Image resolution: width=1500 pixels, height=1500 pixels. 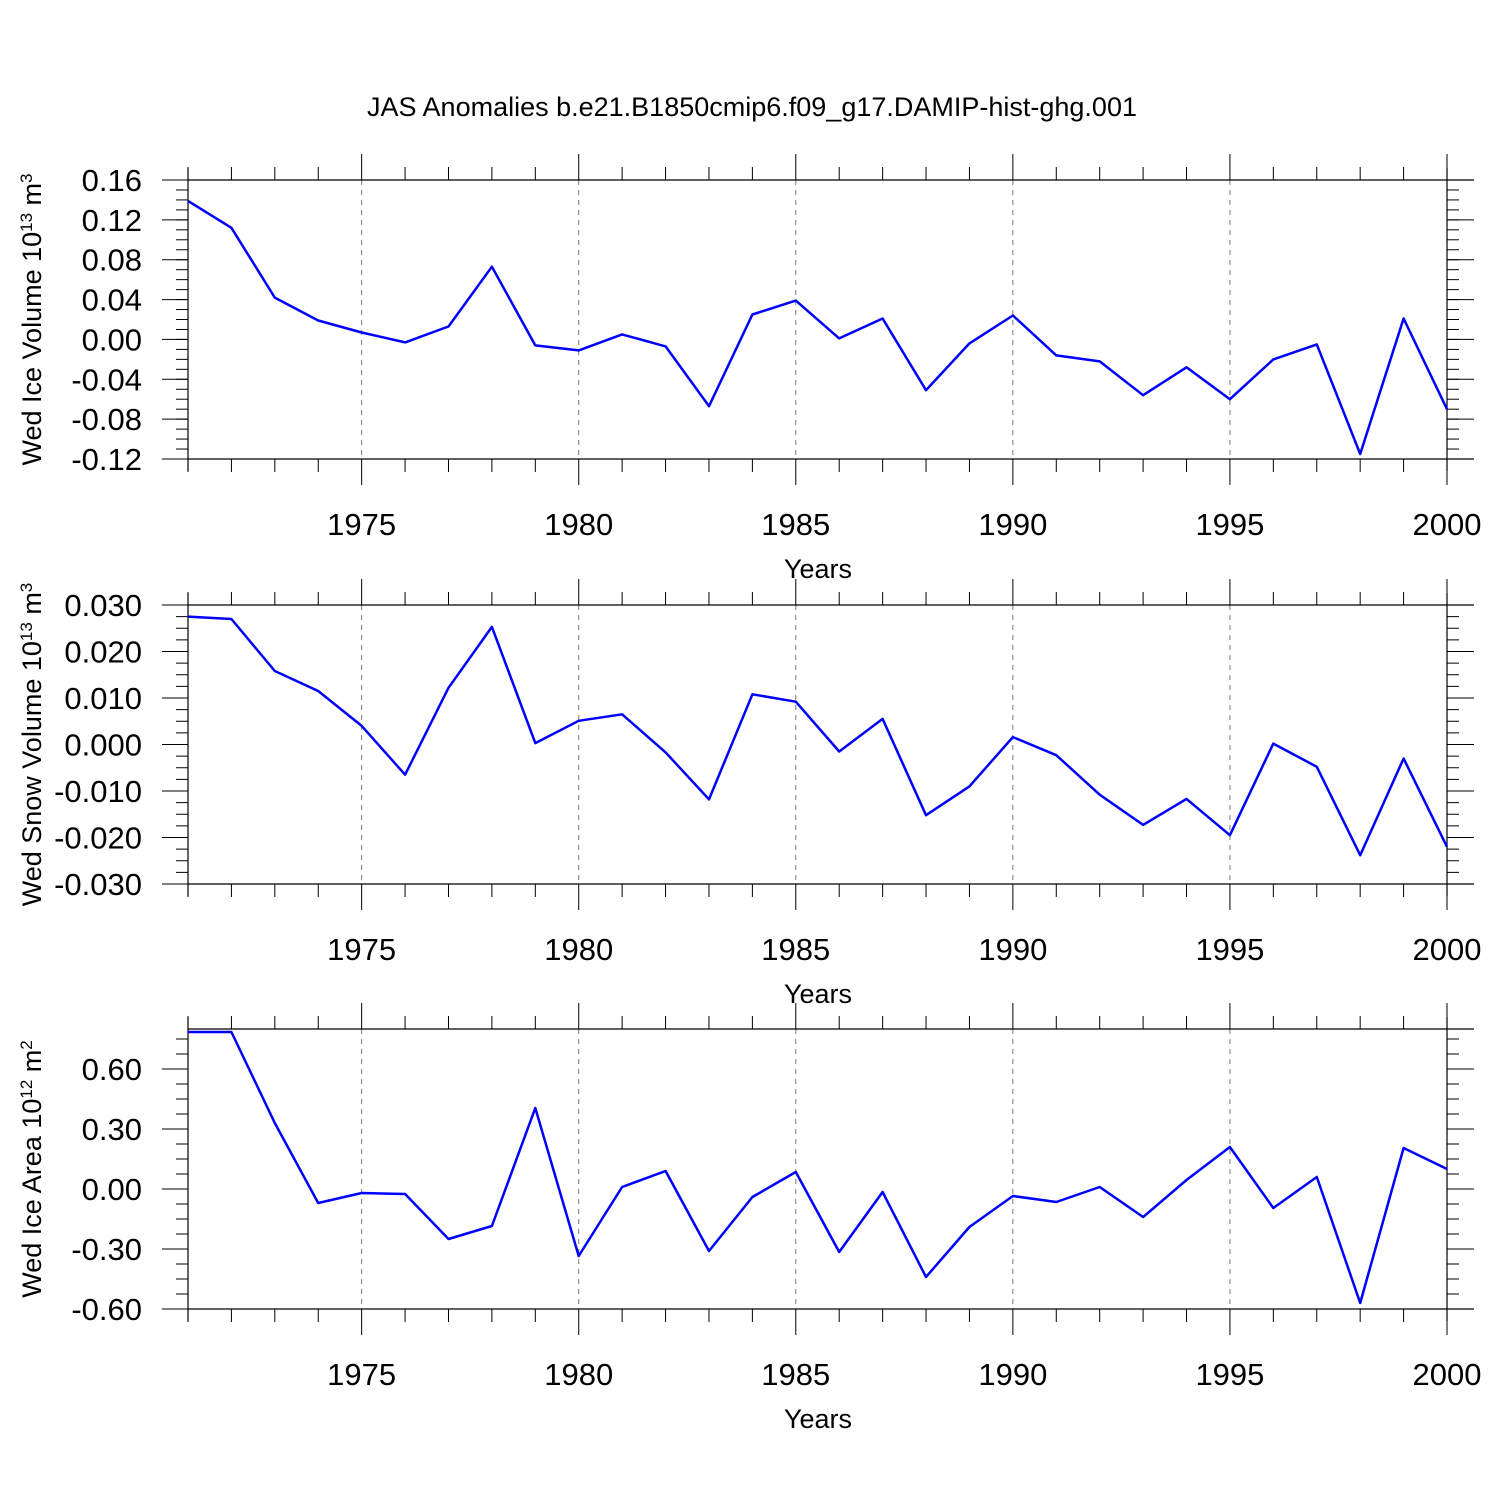 What do you see at coordinates (98, 838) in the screenshot?
I see `y-tick-label: -0.020` at bounding box center [98, 838].